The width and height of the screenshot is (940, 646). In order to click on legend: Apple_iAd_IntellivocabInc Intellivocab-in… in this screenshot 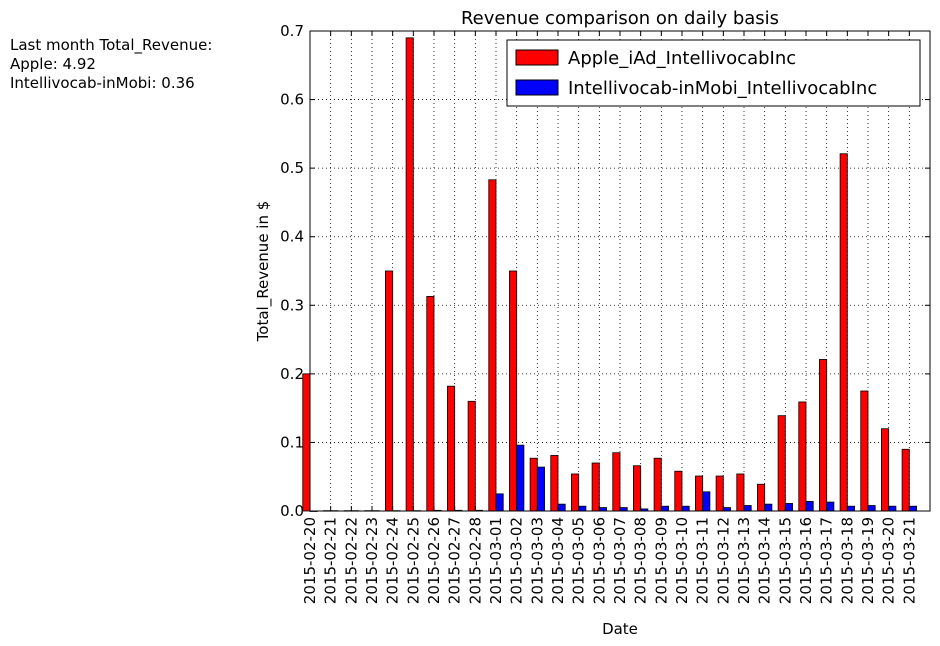, I will do `click(713, 73)`.